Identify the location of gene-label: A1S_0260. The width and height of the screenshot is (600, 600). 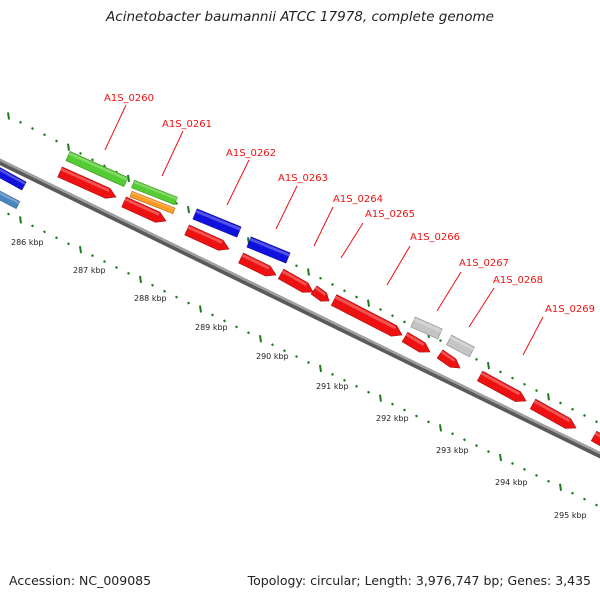
(129, 98).